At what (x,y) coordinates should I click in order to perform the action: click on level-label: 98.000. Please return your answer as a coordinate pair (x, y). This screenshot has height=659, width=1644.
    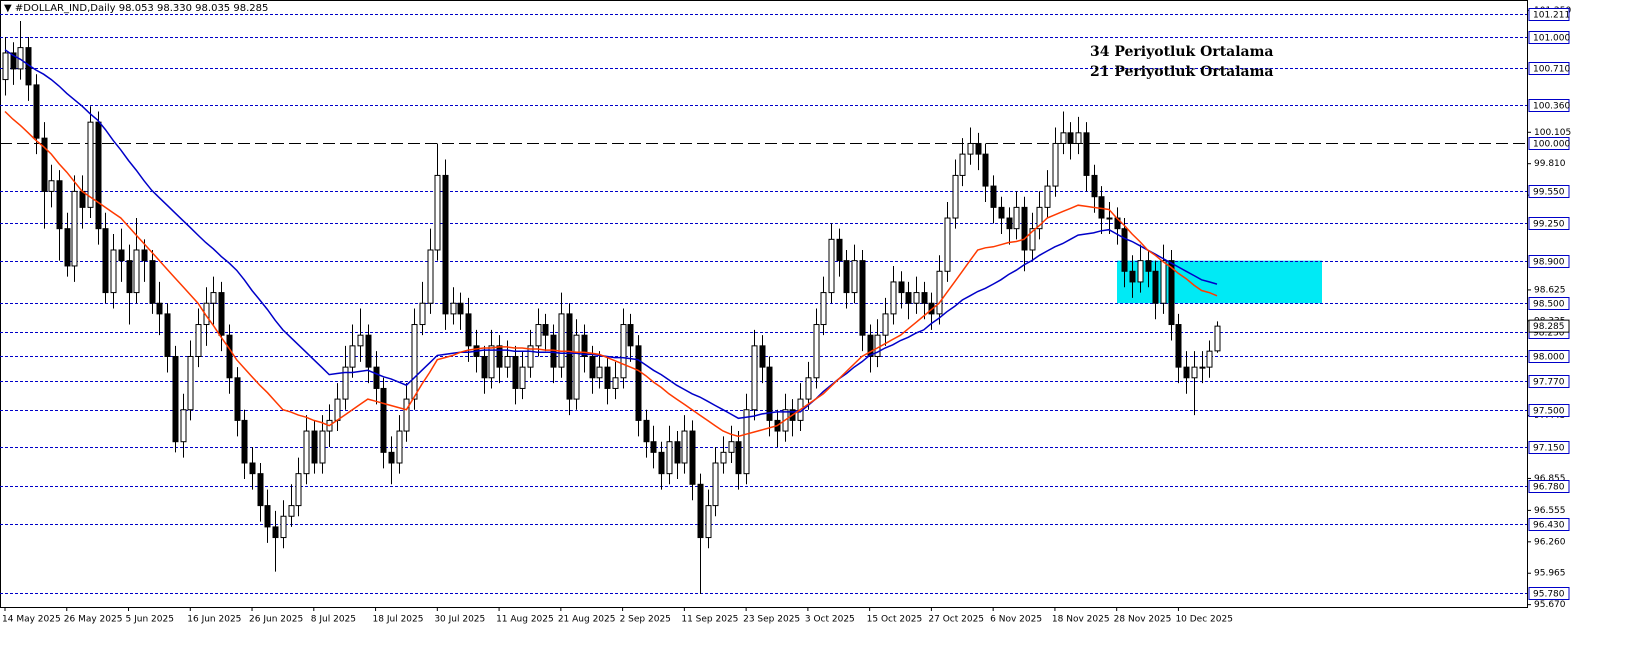
    Looking at the image, I should click on (1549, 358).